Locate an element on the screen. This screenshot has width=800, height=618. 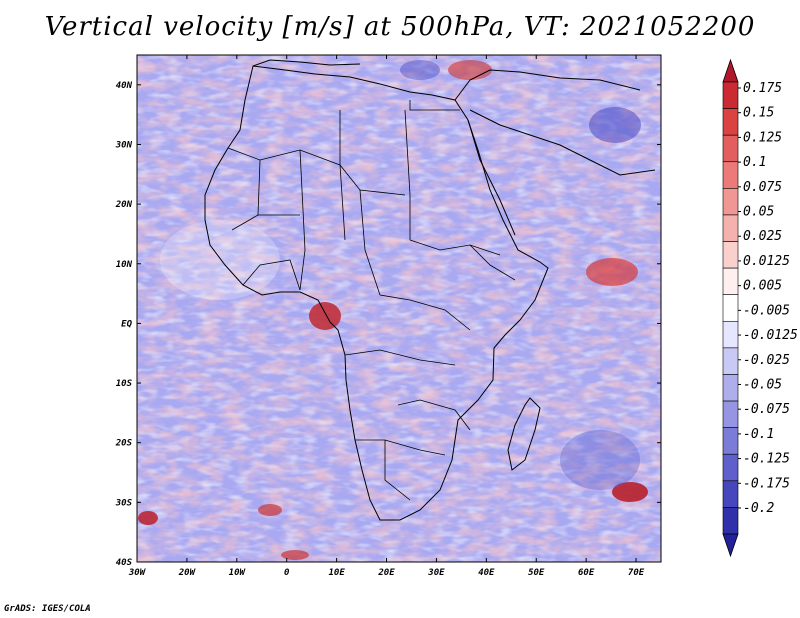
colorbar-label: 0.1 is located at coordinates (754, 162).